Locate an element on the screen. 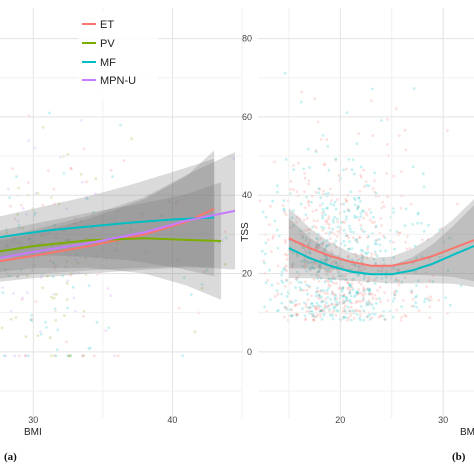 Image resolution: width=474 pixels, height=474 pixels. x-tick-label-a-40: 40 is located at coordinates (172, 420).